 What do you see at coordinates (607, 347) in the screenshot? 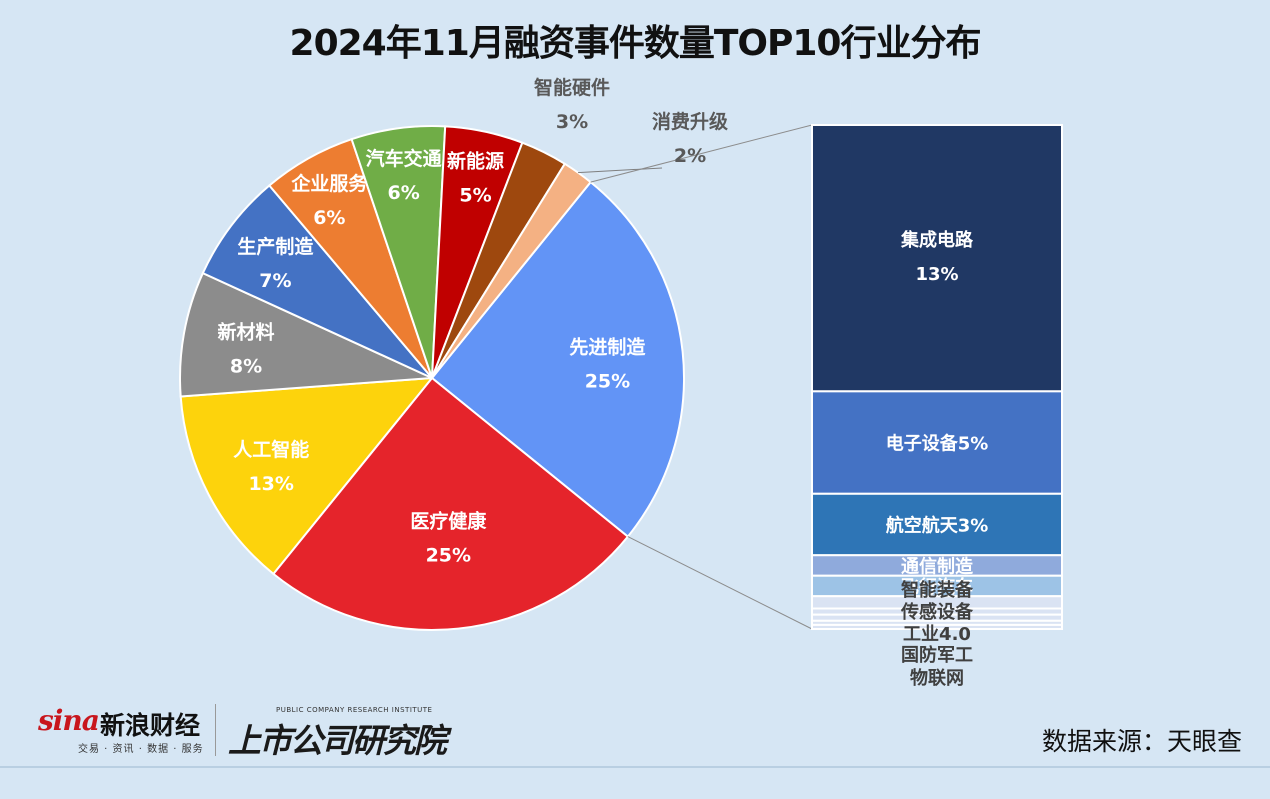
I see `pie-label-1: 先进制造` at bounding box center [607, 347].